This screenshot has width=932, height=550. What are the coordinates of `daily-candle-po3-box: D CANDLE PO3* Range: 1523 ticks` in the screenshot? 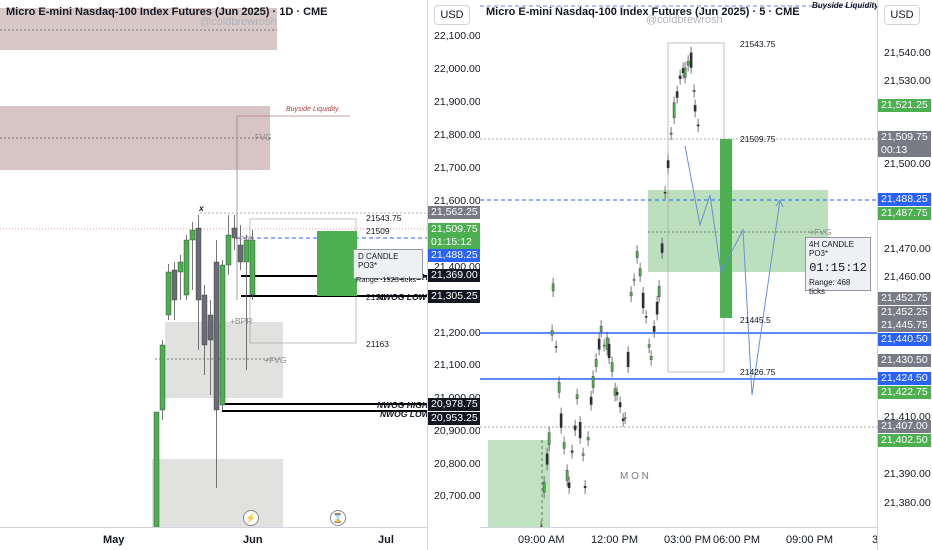 It's located at (388, 266).